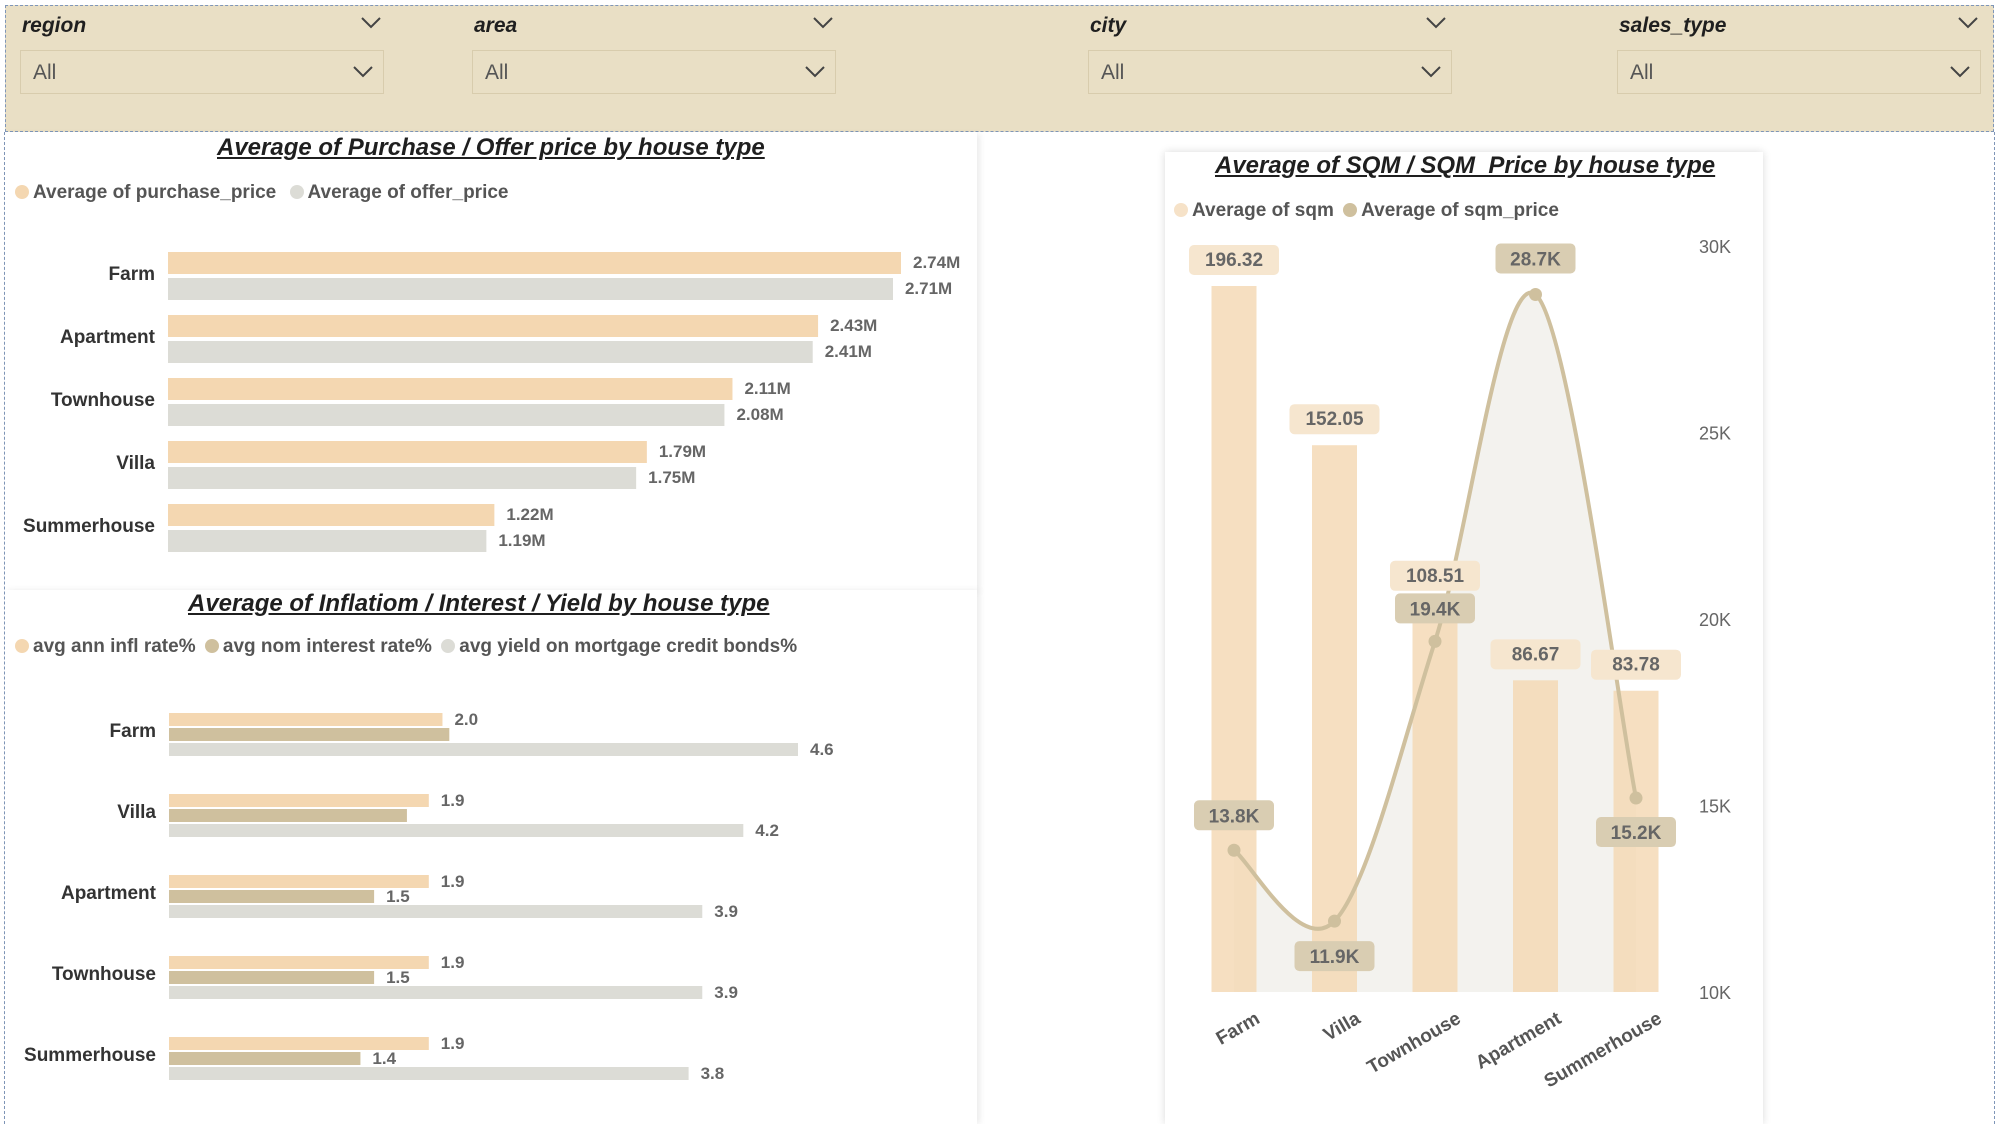 The height and width of the screenshot is (1124, 1999). Describe the element at coordinates (936, 262) in the screenshot. I see `data-label: 2.74M` at that location.